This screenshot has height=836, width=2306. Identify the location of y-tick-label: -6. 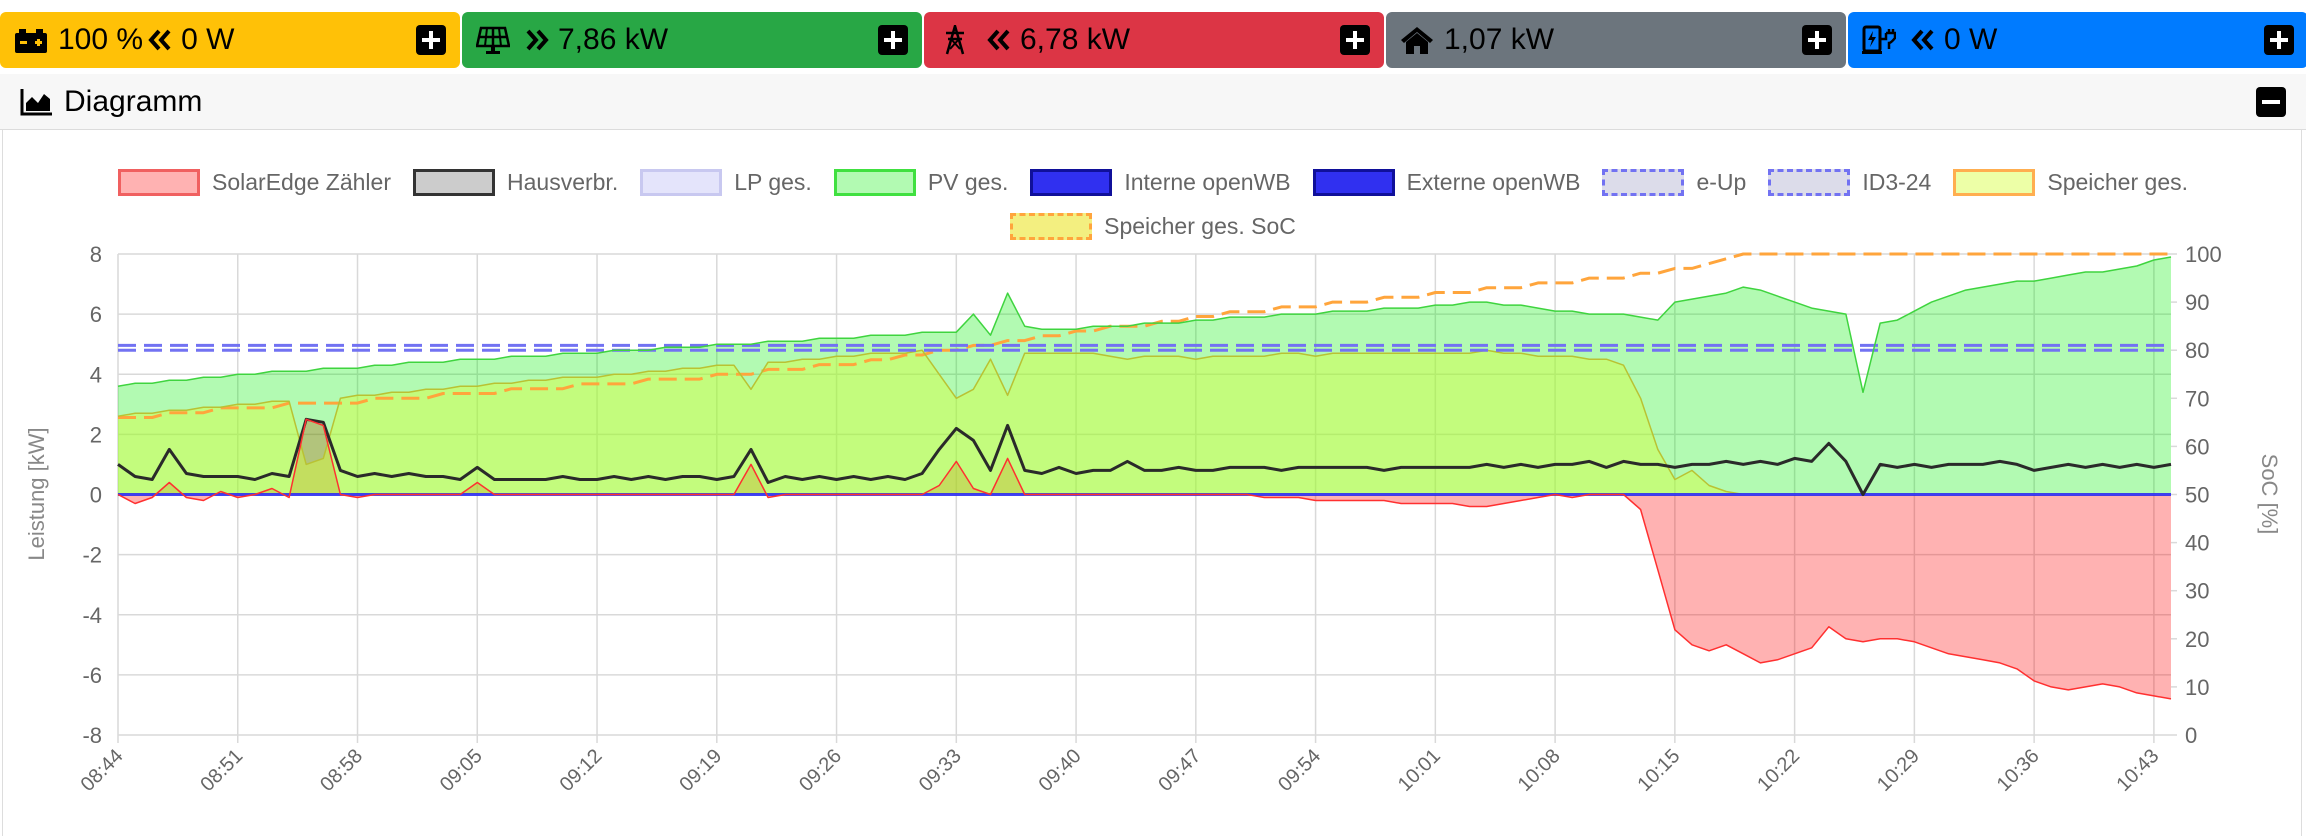
(92, 675).